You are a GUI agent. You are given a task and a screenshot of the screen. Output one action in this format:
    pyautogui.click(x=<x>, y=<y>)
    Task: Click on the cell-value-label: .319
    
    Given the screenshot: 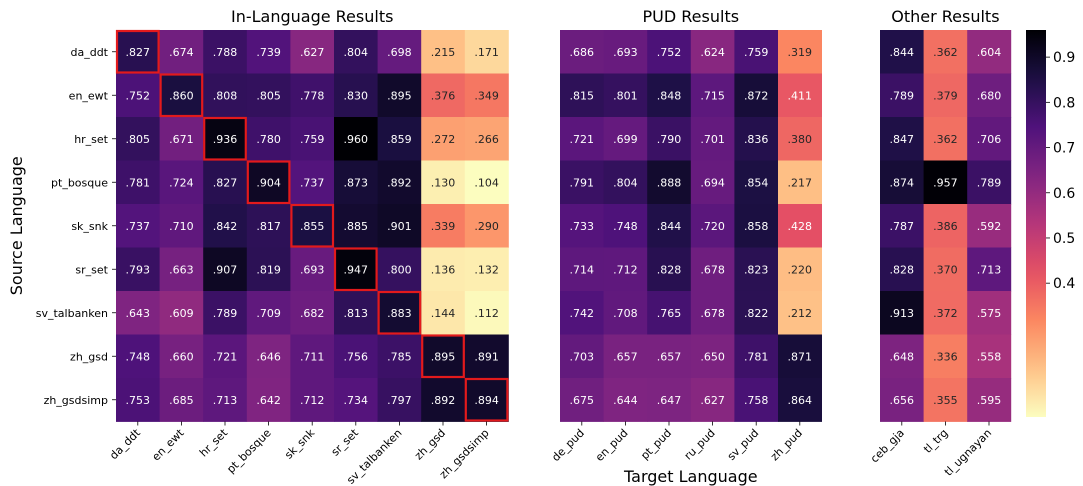 What is the action you would take?
    pyautogui.click(x=800, y=52)
    